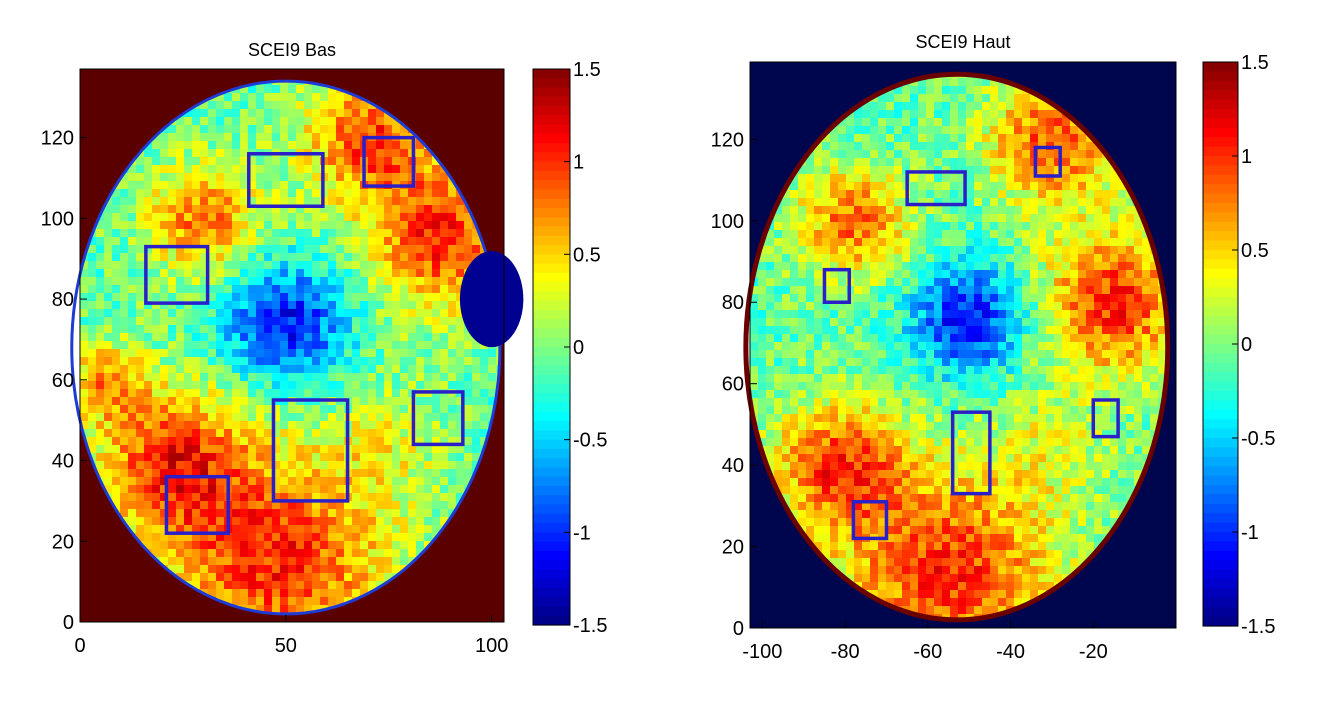  Describe the element at coordinates (491, 646) in the screenshot. I see `x-tick-label: 100` at that location.